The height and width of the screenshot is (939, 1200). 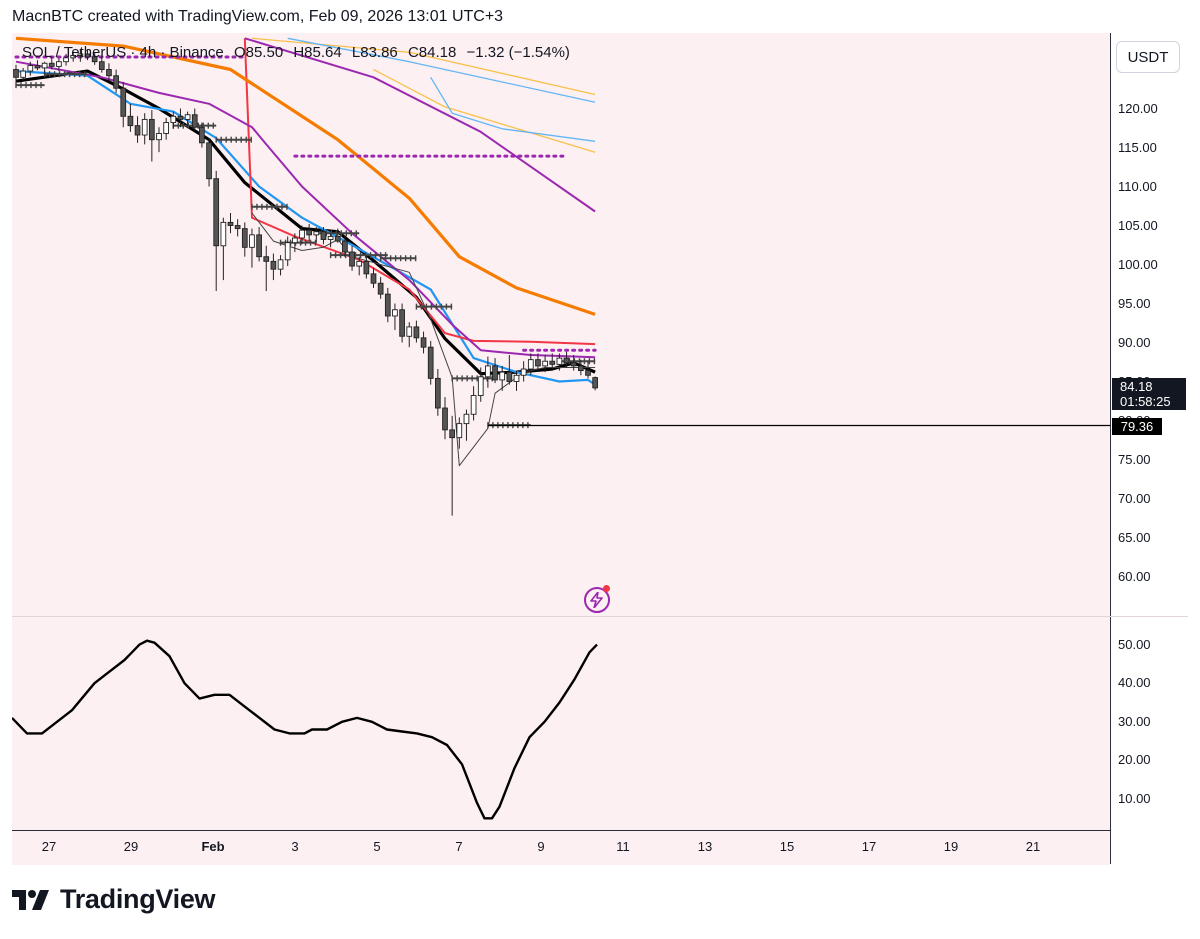 What do you see at coordinates (459, 846) in the screenshot?
I see `date-tick: 7` at bounding box center [459, 846].